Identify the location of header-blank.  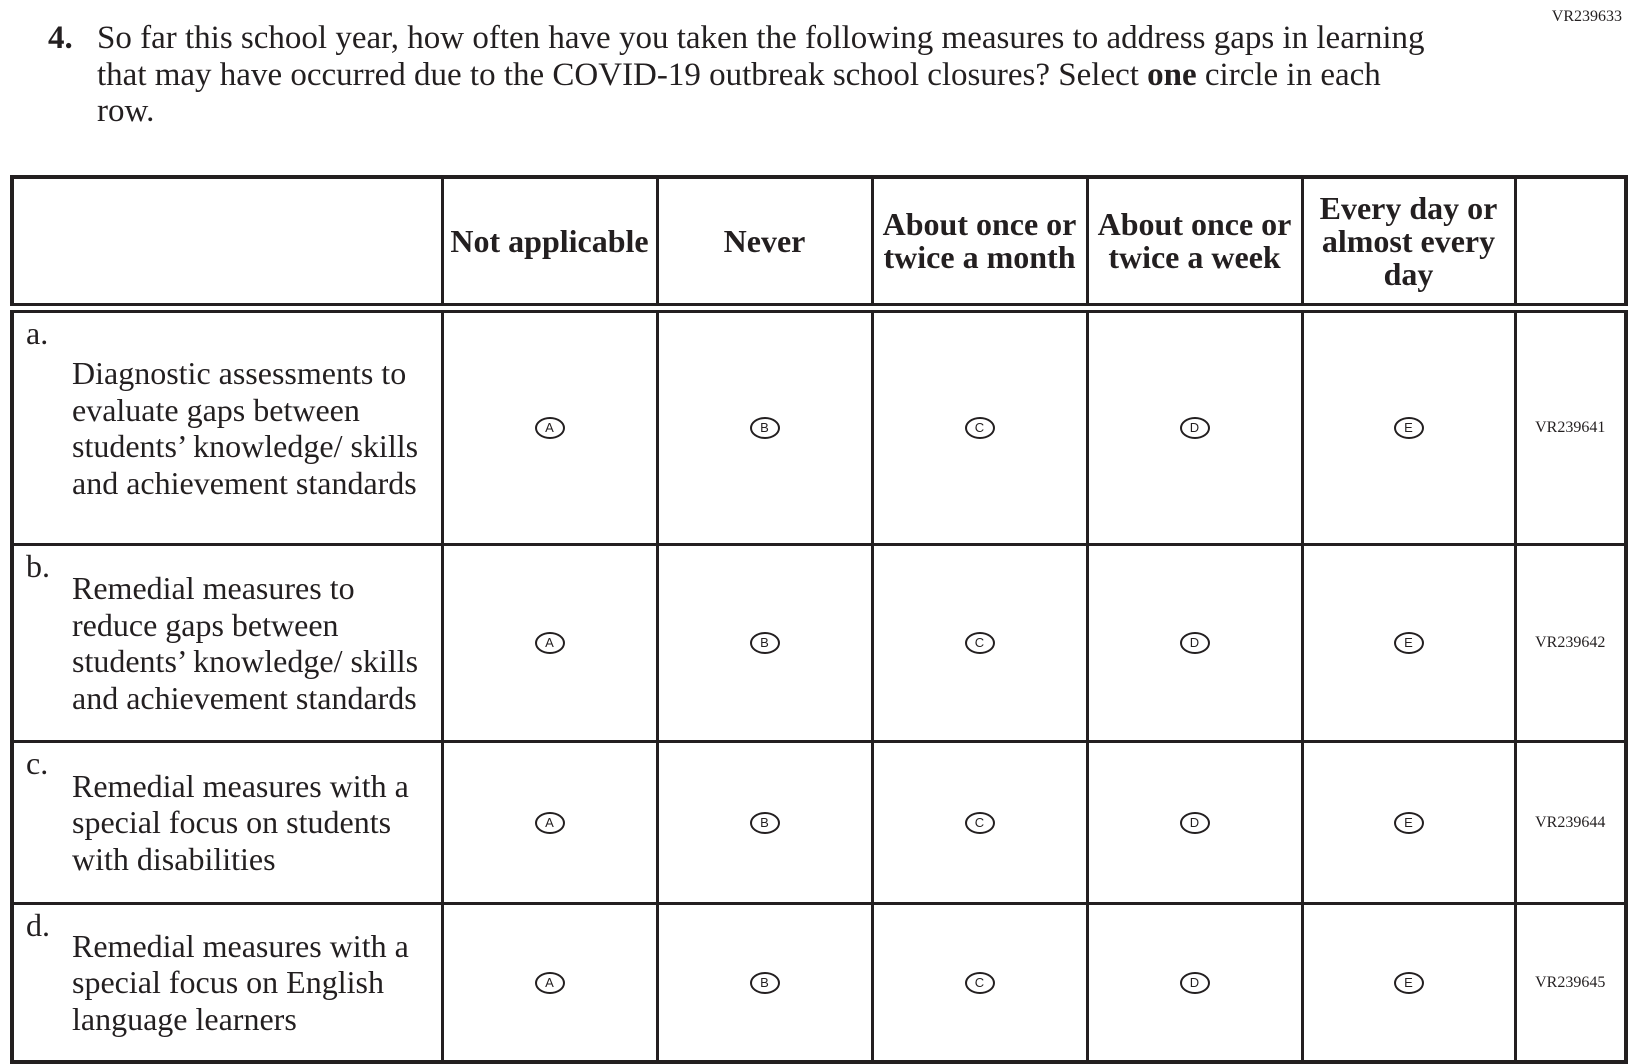
(227, 242).